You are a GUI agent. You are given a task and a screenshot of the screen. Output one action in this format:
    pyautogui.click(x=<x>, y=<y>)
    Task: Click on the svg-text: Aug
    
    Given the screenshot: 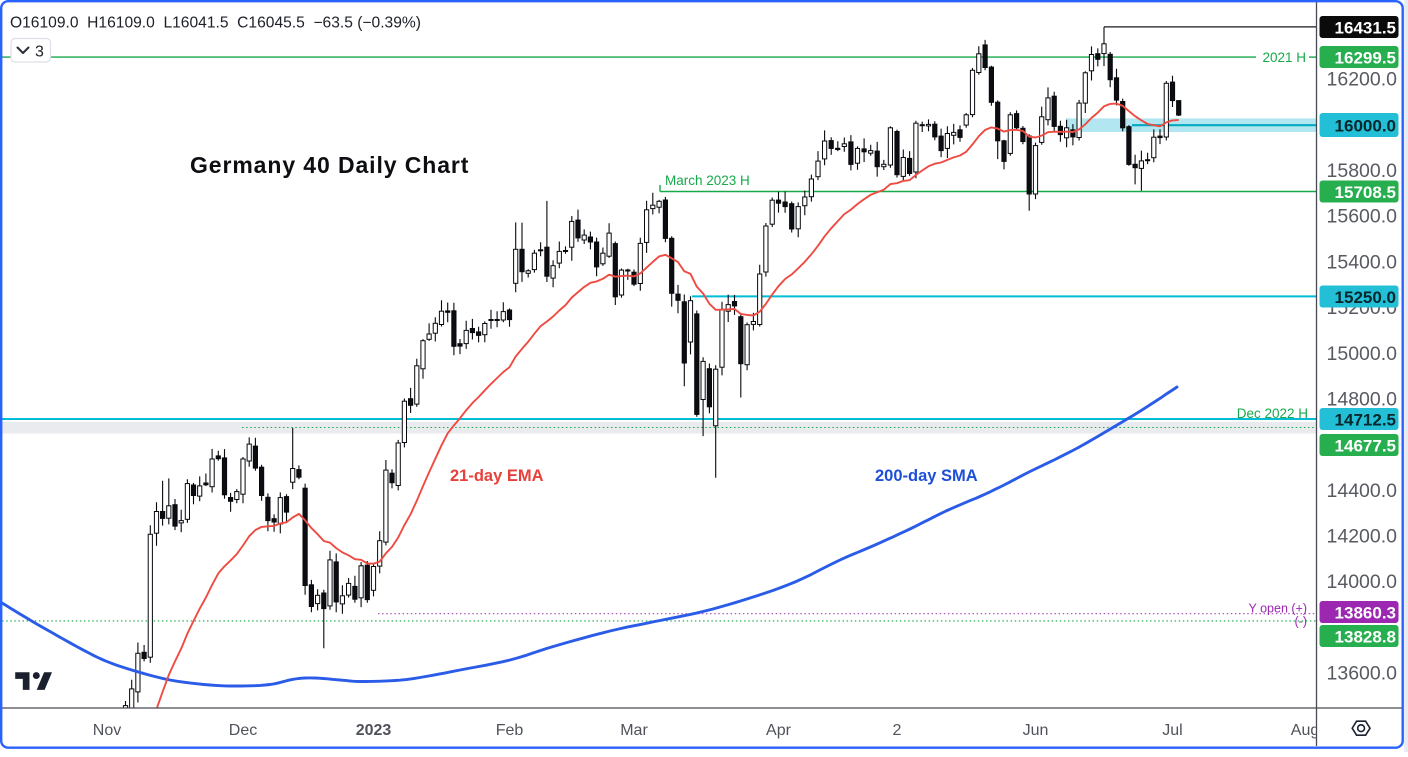 What is the action you would take?
    pyautogui.click(x=1305, y=730)
    